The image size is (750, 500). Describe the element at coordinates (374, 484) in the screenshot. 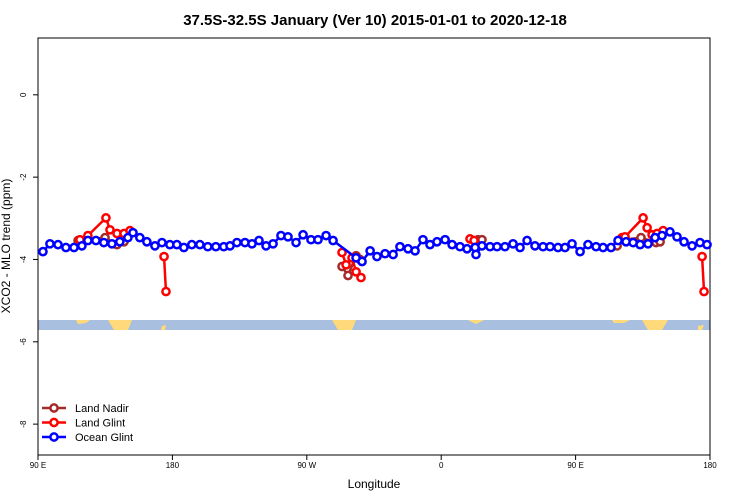

I see `x-axis-label: Longitude` at that location.